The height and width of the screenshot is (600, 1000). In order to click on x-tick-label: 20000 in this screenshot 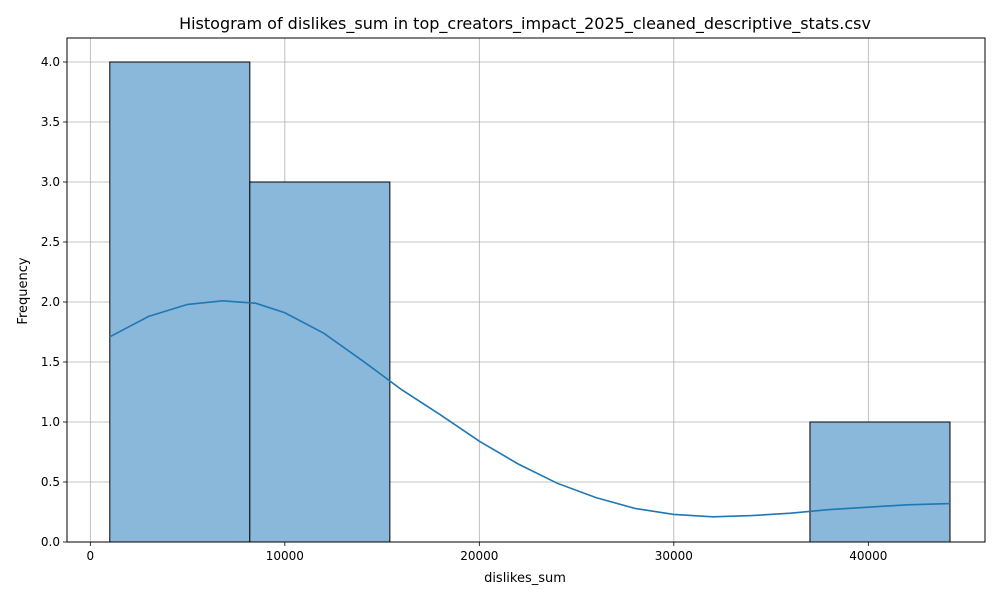, I will do `click(479, 556)`.